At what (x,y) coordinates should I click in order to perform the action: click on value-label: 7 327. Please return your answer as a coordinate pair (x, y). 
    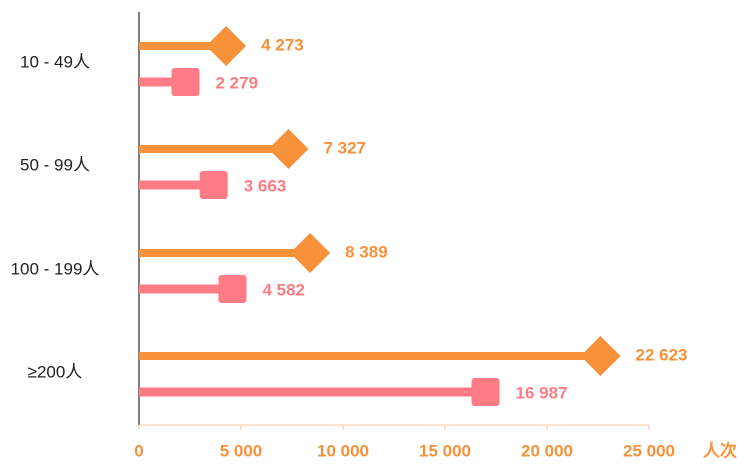
    Looking at the image, I should click on (344, 147).